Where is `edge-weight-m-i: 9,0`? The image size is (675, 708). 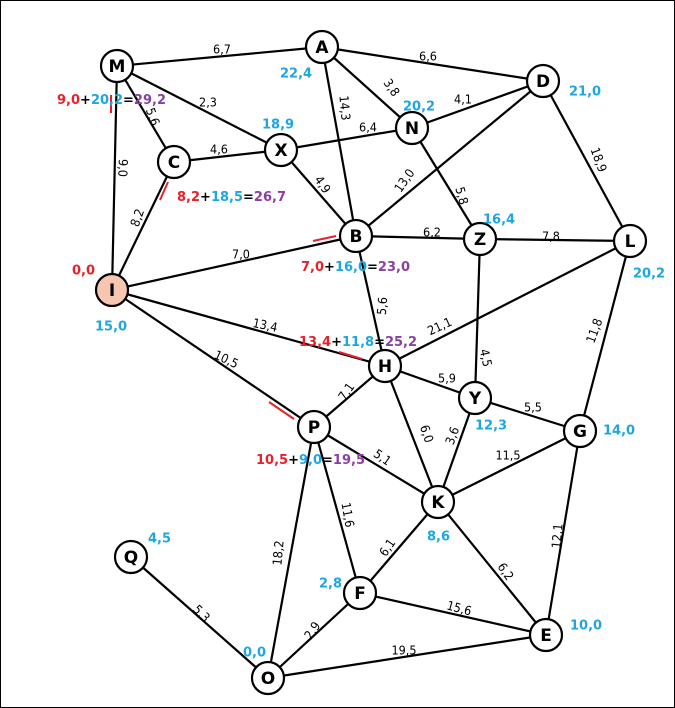
edge-weight-m-i: 9,0 is located at coordinates (123, 168).